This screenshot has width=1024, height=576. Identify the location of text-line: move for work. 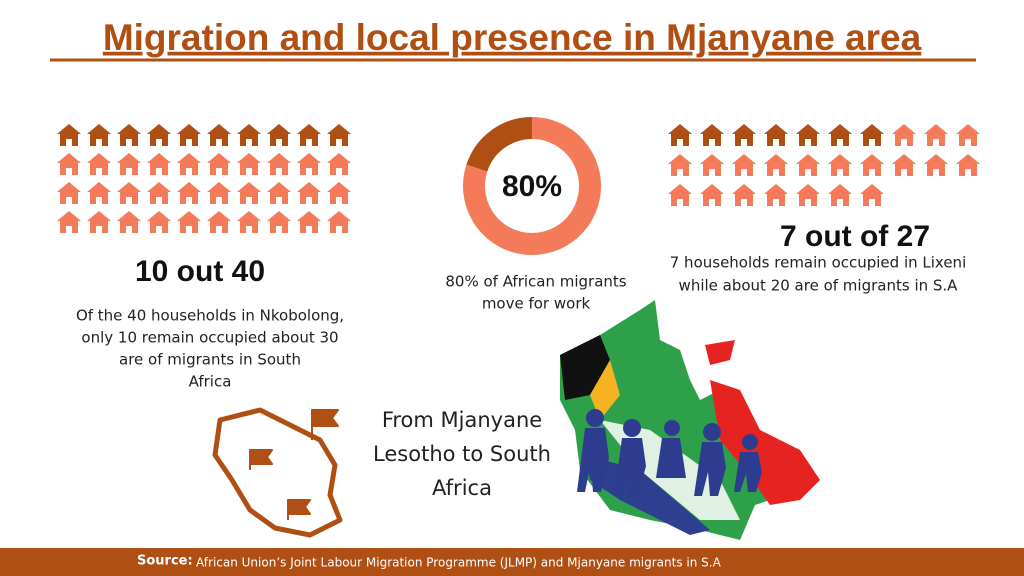
(536, 304).